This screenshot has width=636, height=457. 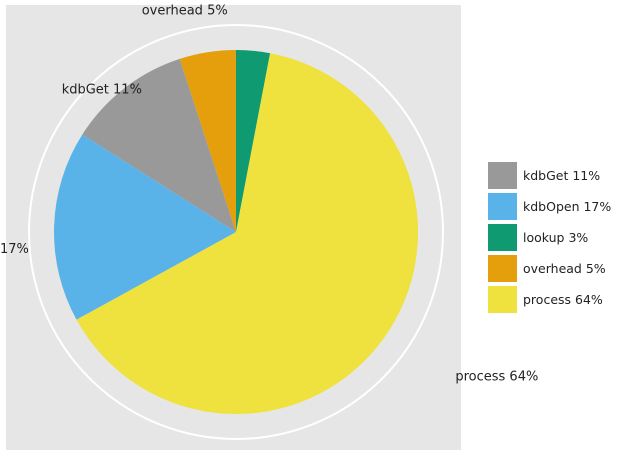 What do you see at coordinates (502, 268) in the screenshot?
I see `legend-swatch-overhead` at bounding box center [502, 268].